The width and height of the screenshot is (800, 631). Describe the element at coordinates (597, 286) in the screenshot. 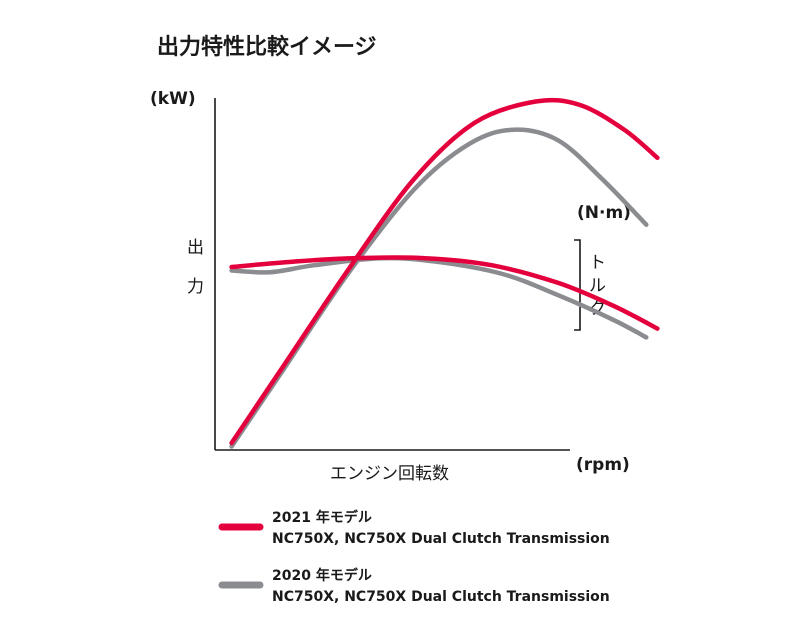

I see `y-right-label-char-2: ル` at that location.